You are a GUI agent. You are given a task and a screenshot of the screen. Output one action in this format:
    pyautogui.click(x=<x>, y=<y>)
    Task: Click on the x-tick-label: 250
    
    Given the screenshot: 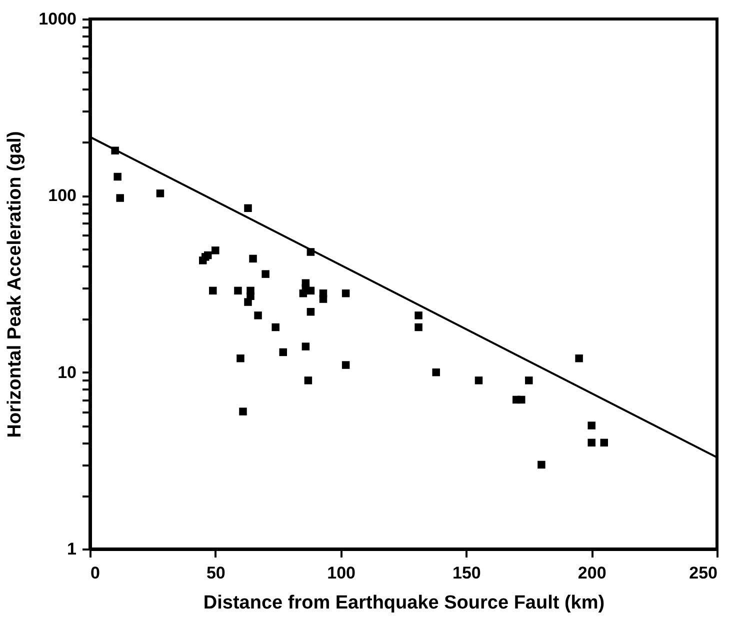 What is the action you would take?
    pyautogui.click(x=703, y=573)
    